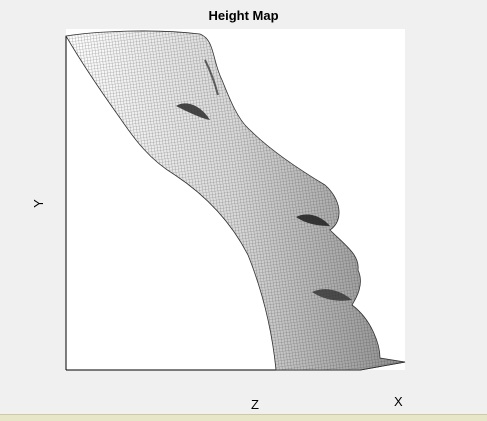  What do you see at coordinates (243, 417) in the screenshot?
I see `status-strip` at bounding box center [243, 417].